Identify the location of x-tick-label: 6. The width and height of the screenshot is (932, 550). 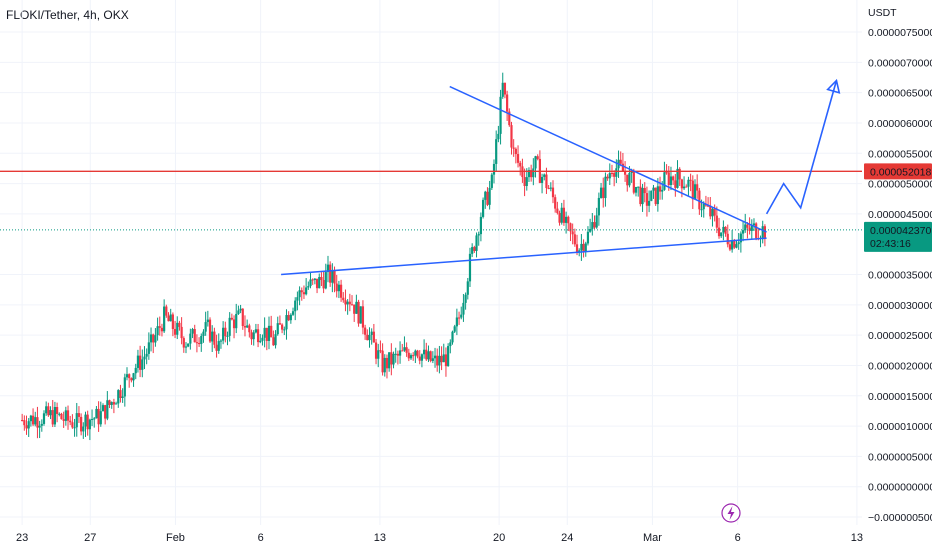
(738, 538).